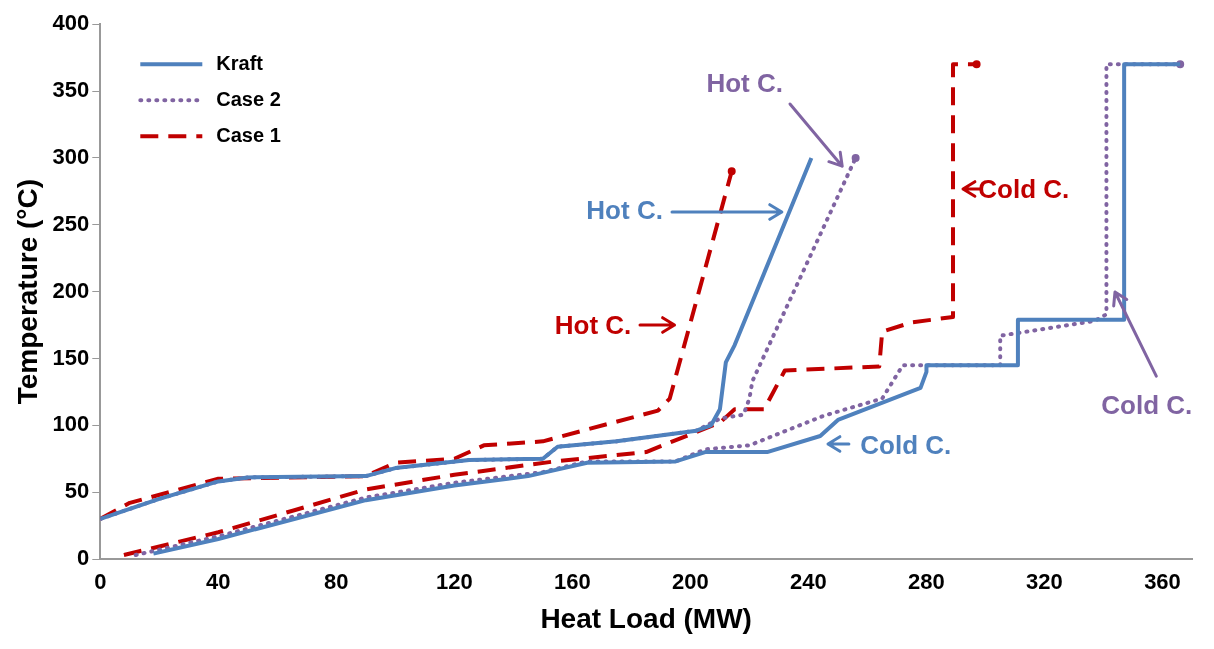 The image size is (1214, 649). What do you see at coordinates (71, 424) in the screenshot?
I see `y-tick-label: 100` at bounding box center [71, 424].